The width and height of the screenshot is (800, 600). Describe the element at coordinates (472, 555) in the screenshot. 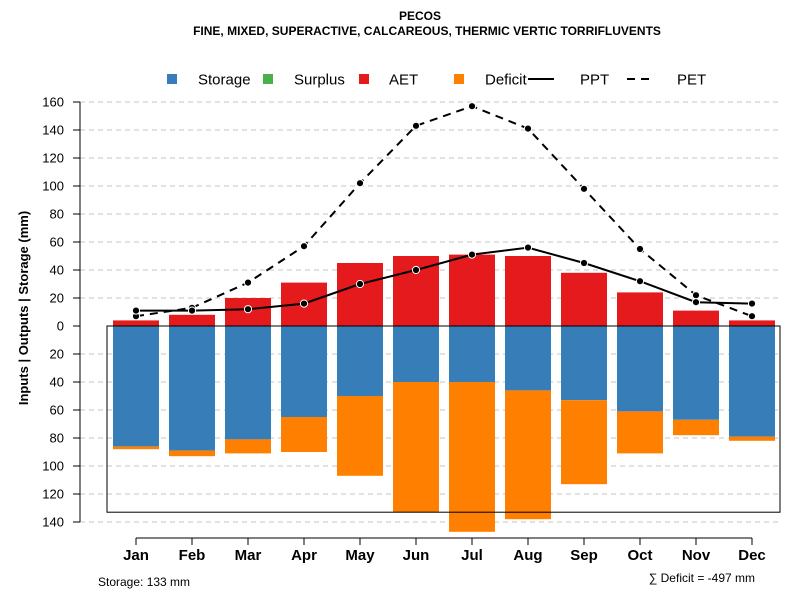

I see `x-tick-label: Jul` at that location.